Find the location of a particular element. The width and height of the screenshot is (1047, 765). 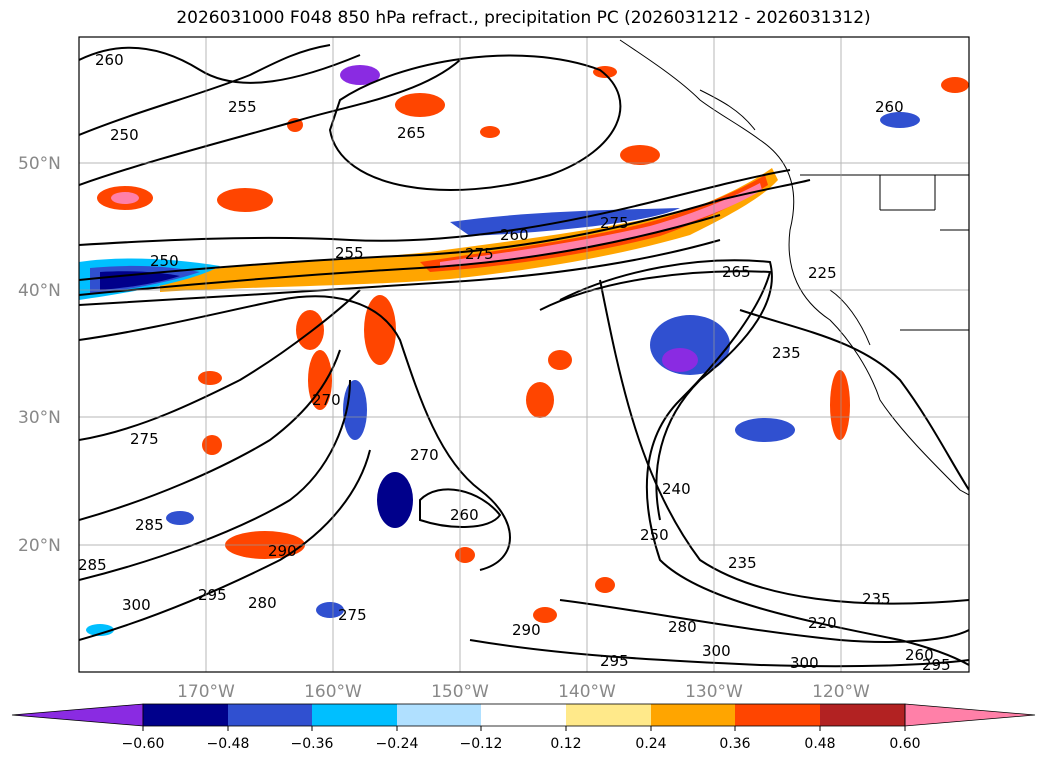

colorbar-tick-label: −0.48 is located at coordinates (228, 744).